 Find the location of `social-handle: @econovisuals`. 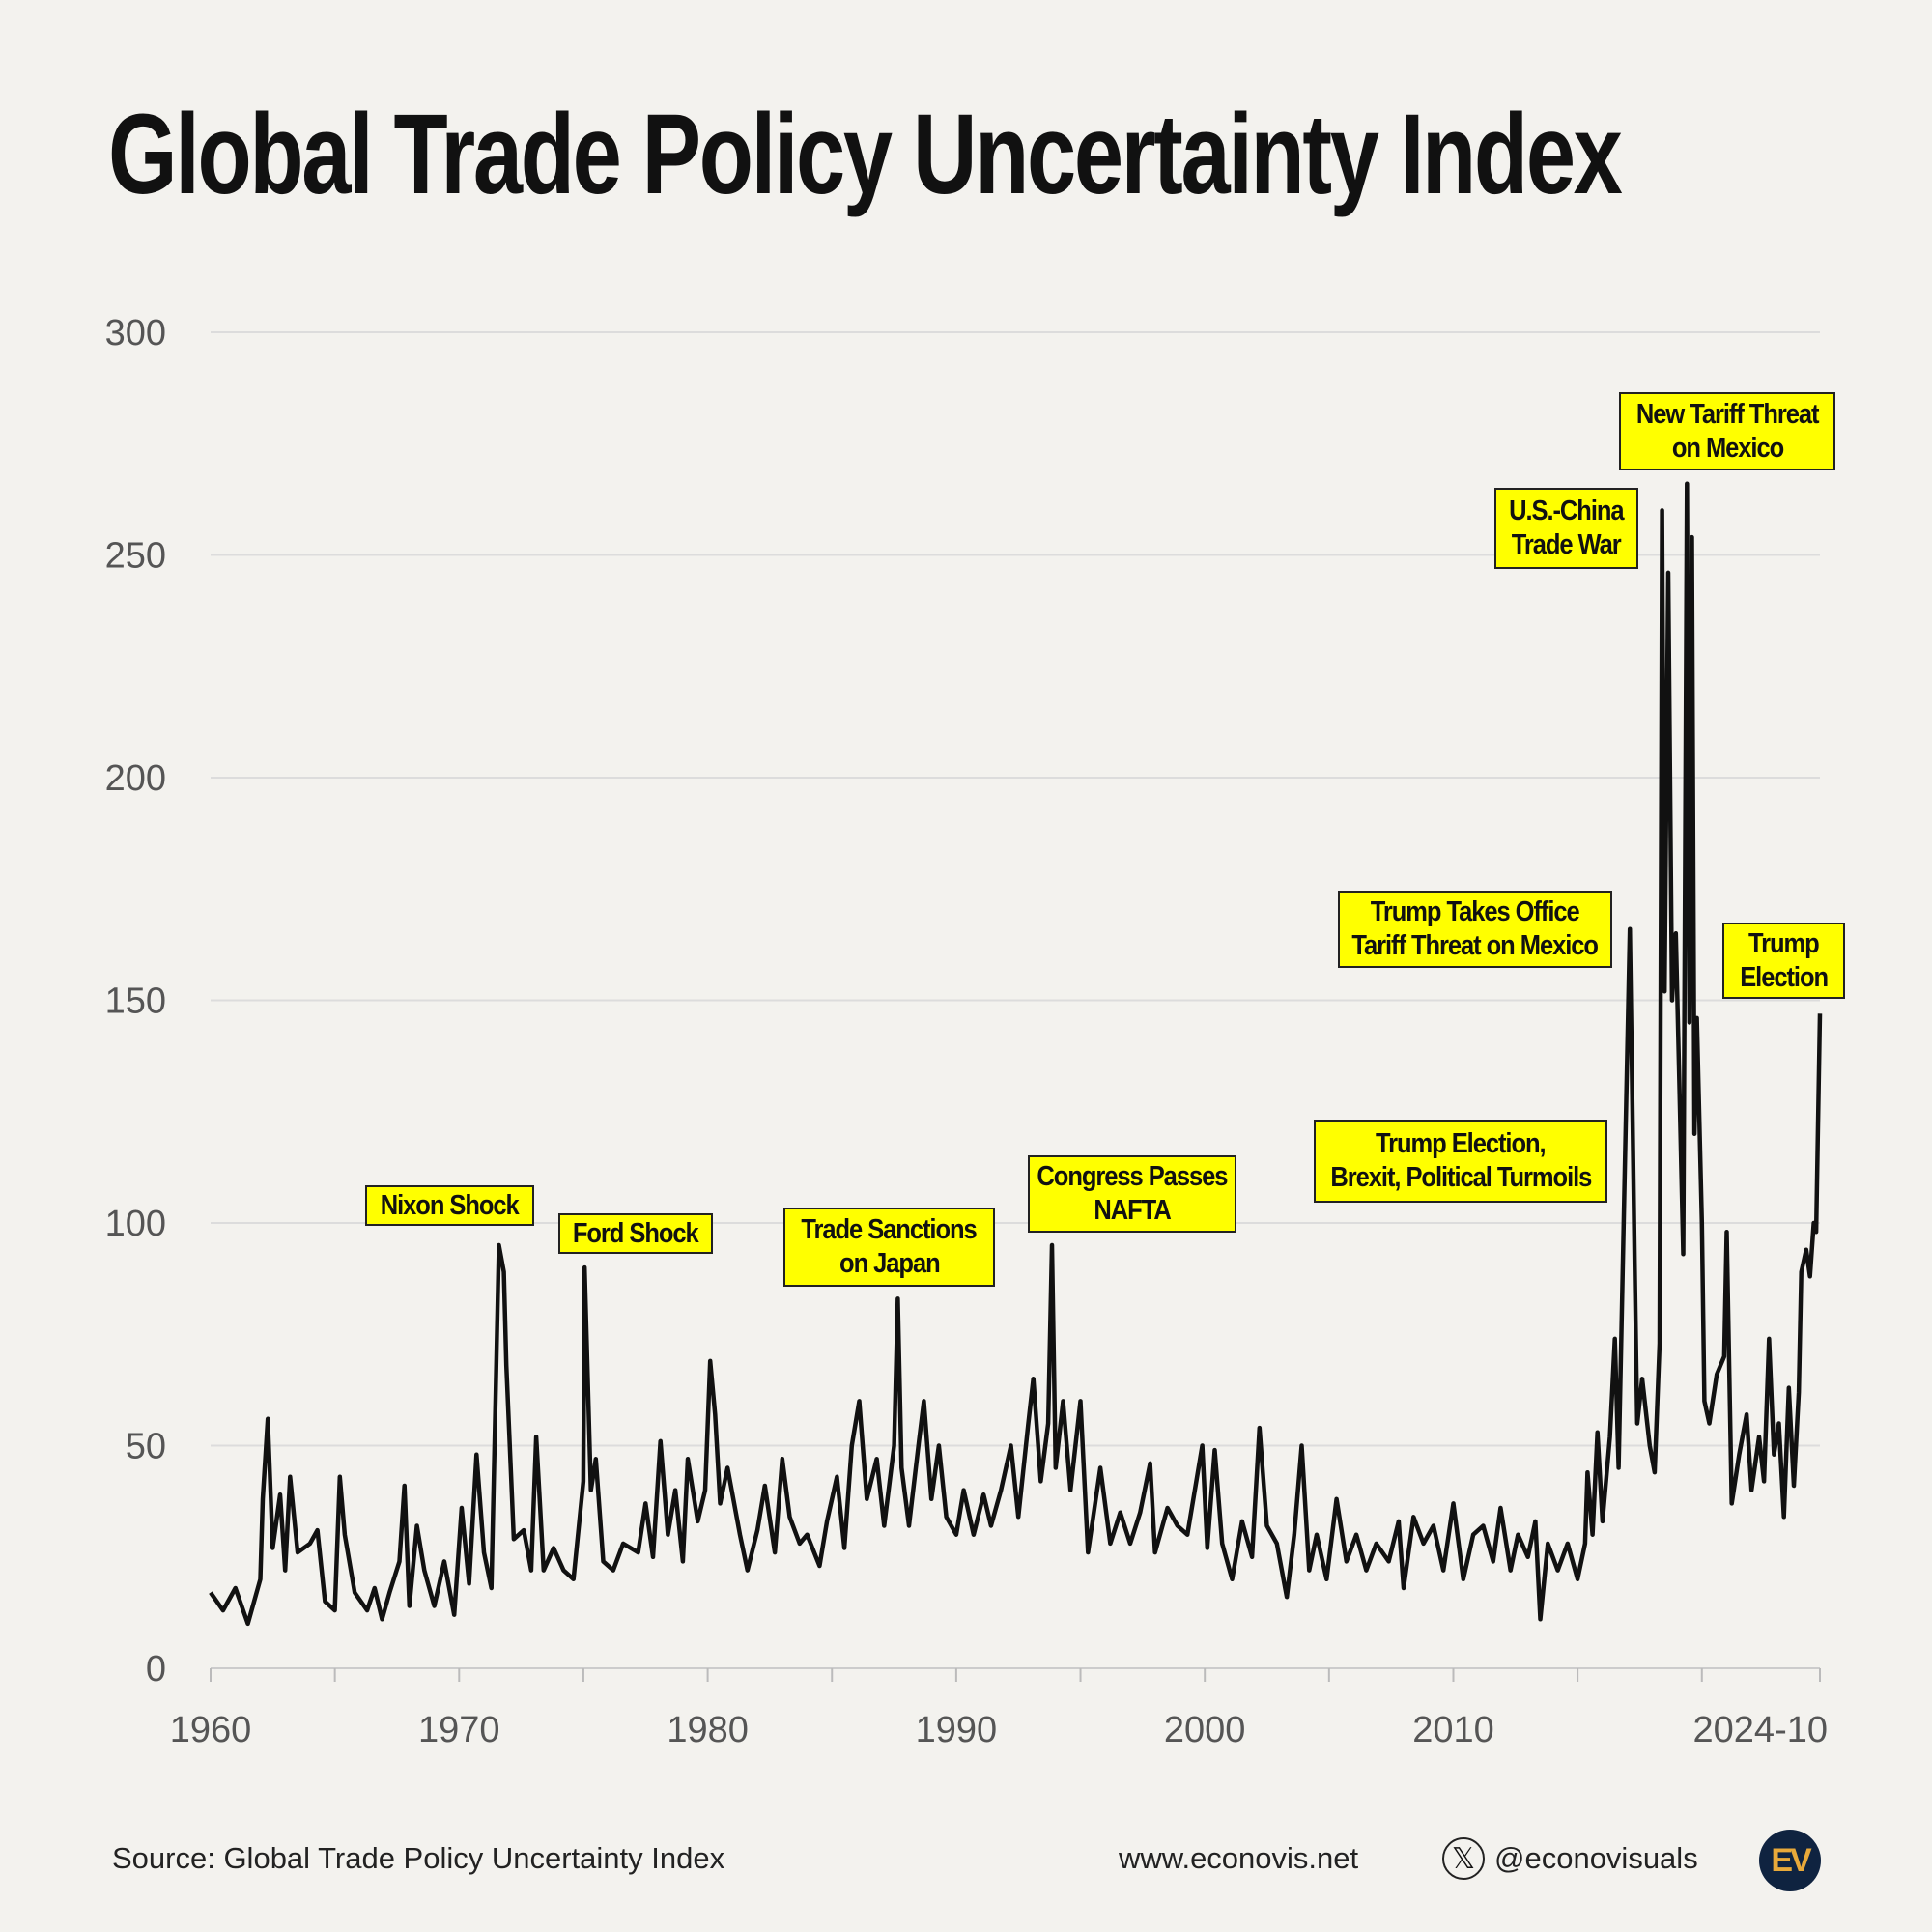

social-handle: @econovisuals is located at coordinates (1596, 1858).